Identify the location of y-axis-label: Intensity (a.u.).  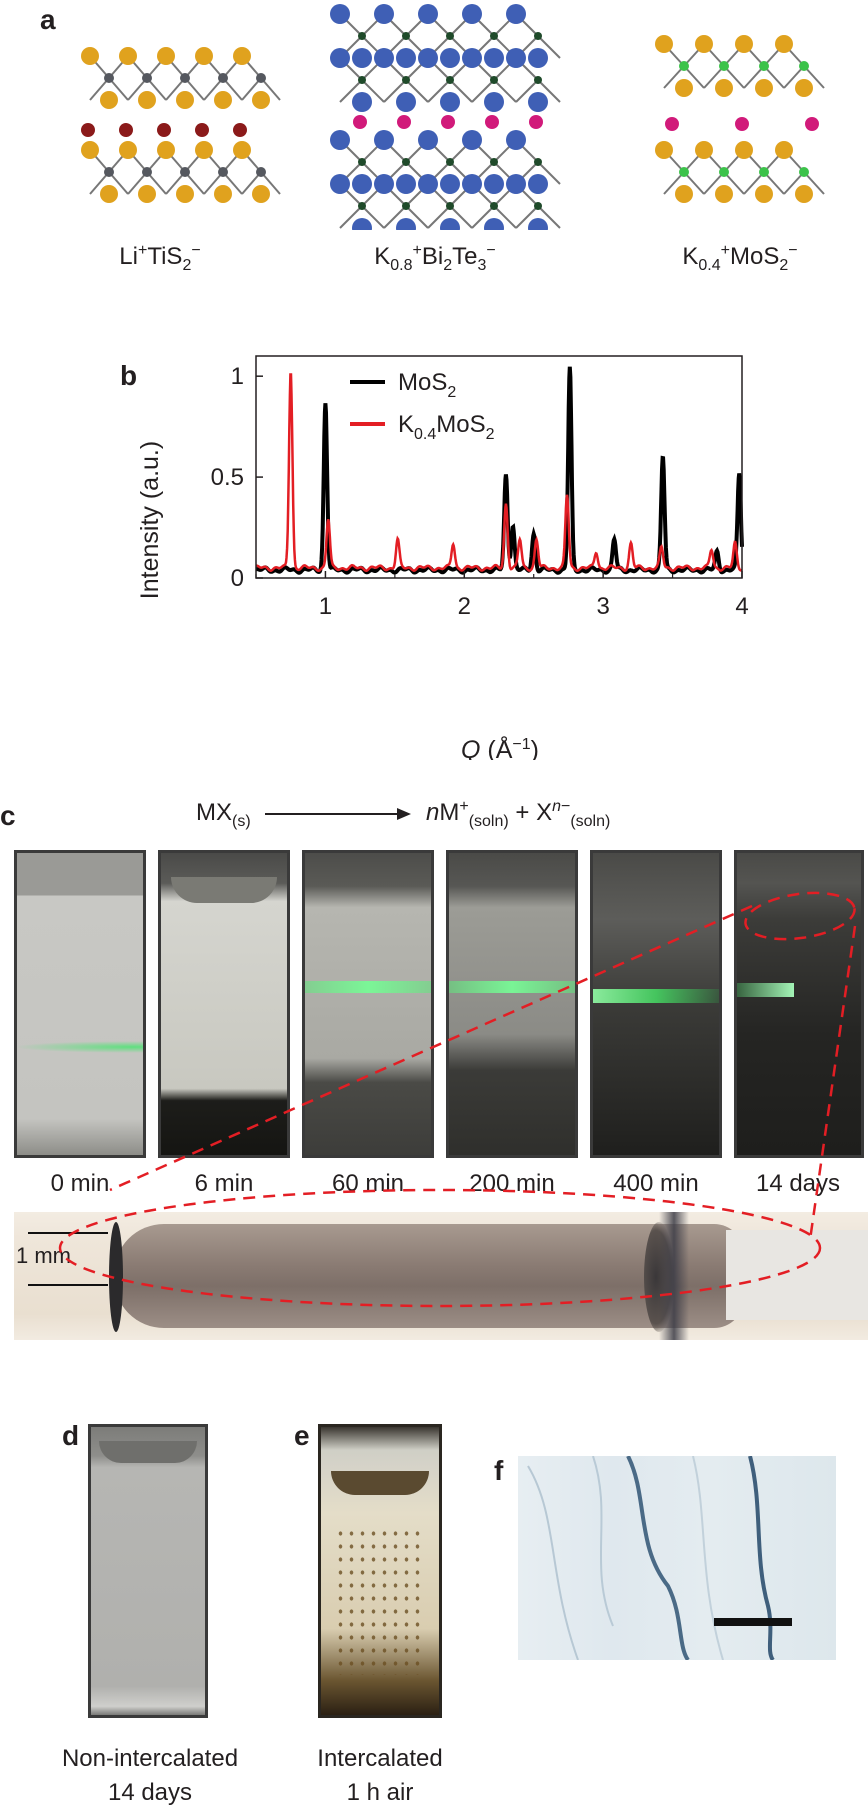
(150, 520).